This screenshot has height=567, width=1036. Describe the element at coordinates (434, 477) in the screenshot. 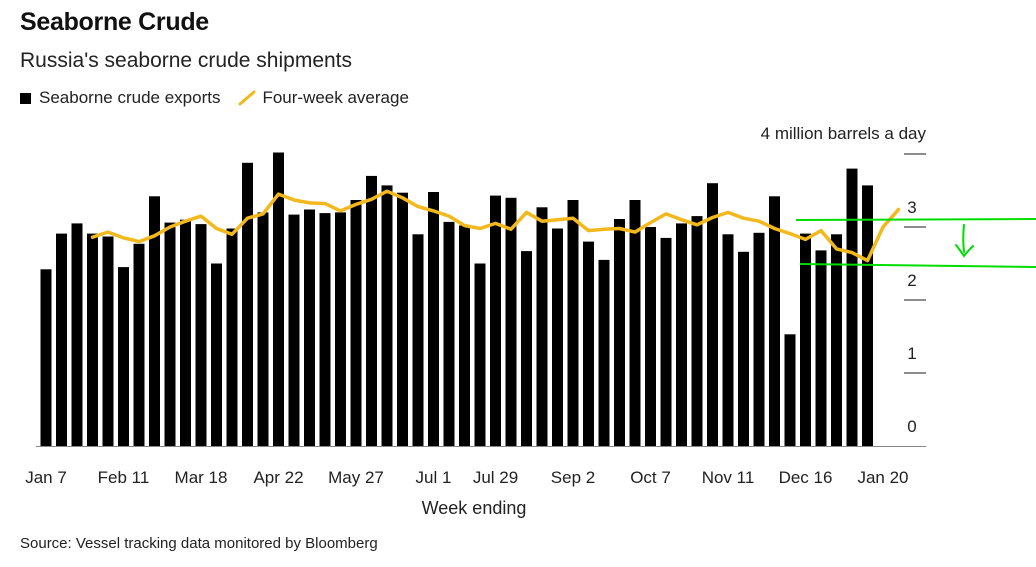

I see `x-tick-label: Jul 1` at that location.